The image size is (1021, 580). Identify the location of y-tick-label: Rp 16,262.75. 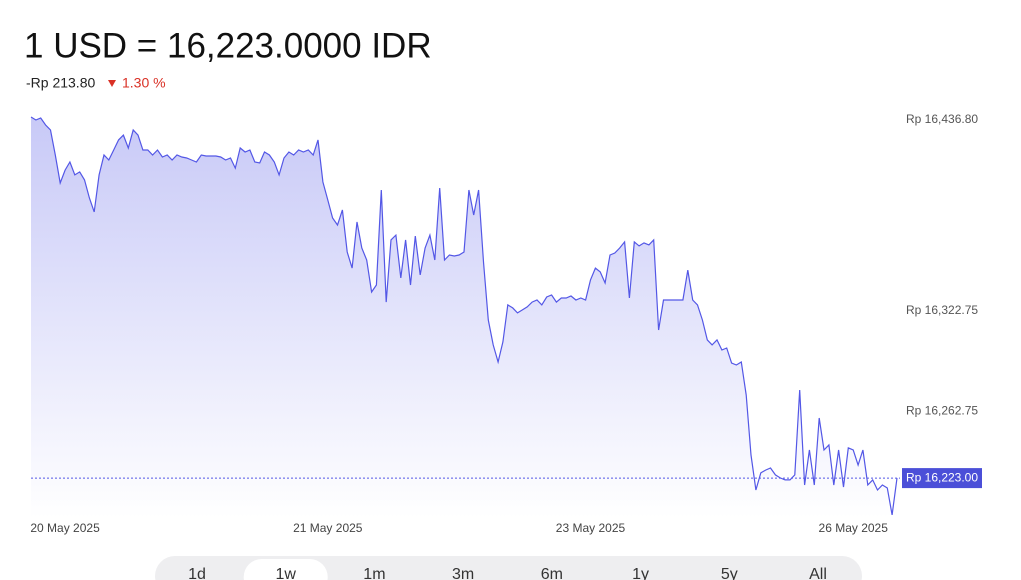
(942, 411).